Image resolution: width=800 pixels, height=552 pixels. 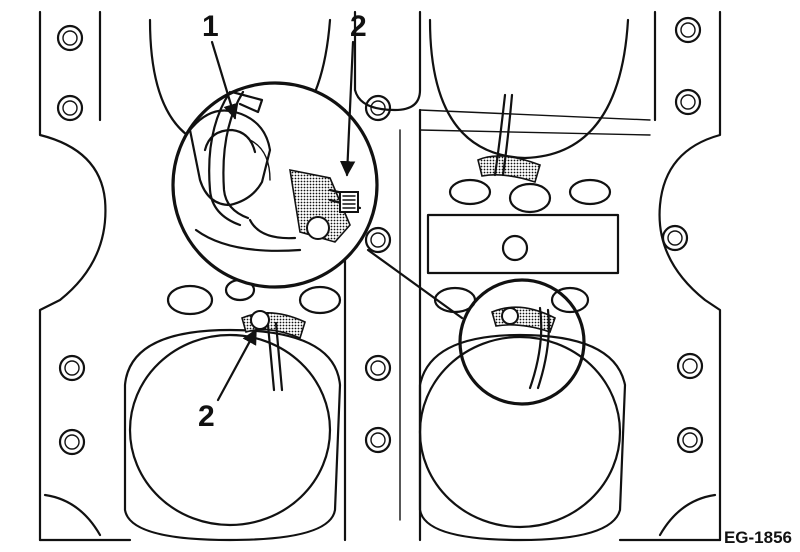 What do you see at coordinates (206, 416) in the screenshot?
I see `callout-2-lower: 2` at bounding box center [206, 416].